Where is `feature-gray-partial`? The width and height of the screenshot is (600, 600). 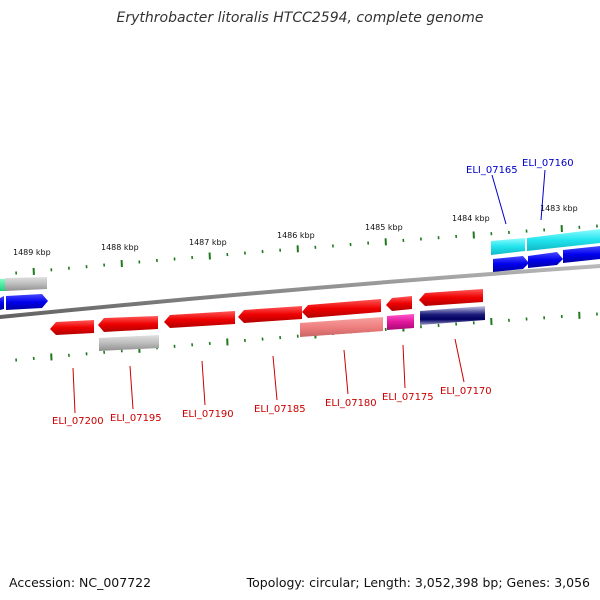 feature-gray-partial is located at coordinates (26, 284).